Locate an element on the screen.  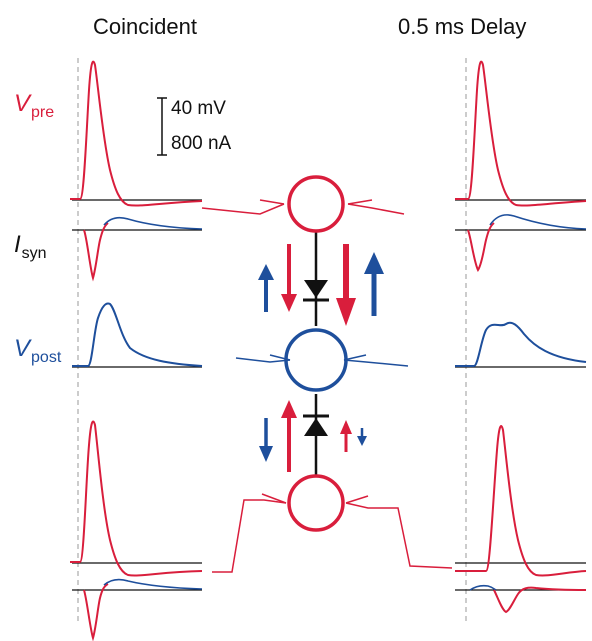
vpre-label-sub: pre is located at coordinates (43, 112).